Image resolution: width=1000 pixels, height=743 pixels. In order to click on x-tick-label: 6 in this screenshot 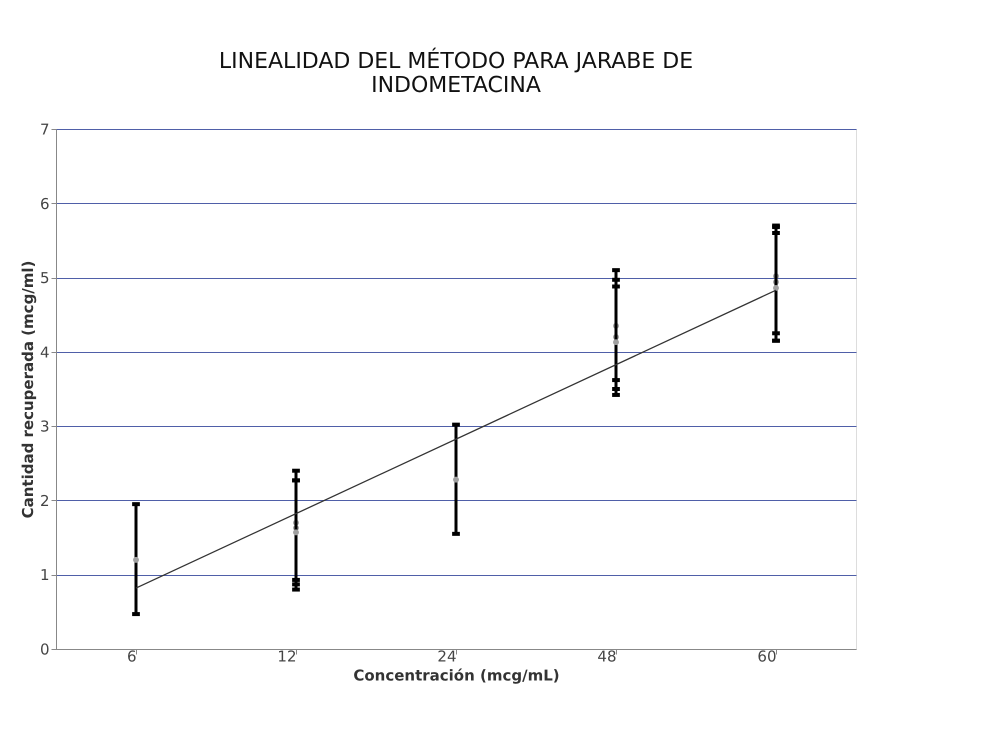, I will do `click(131, 657)`.